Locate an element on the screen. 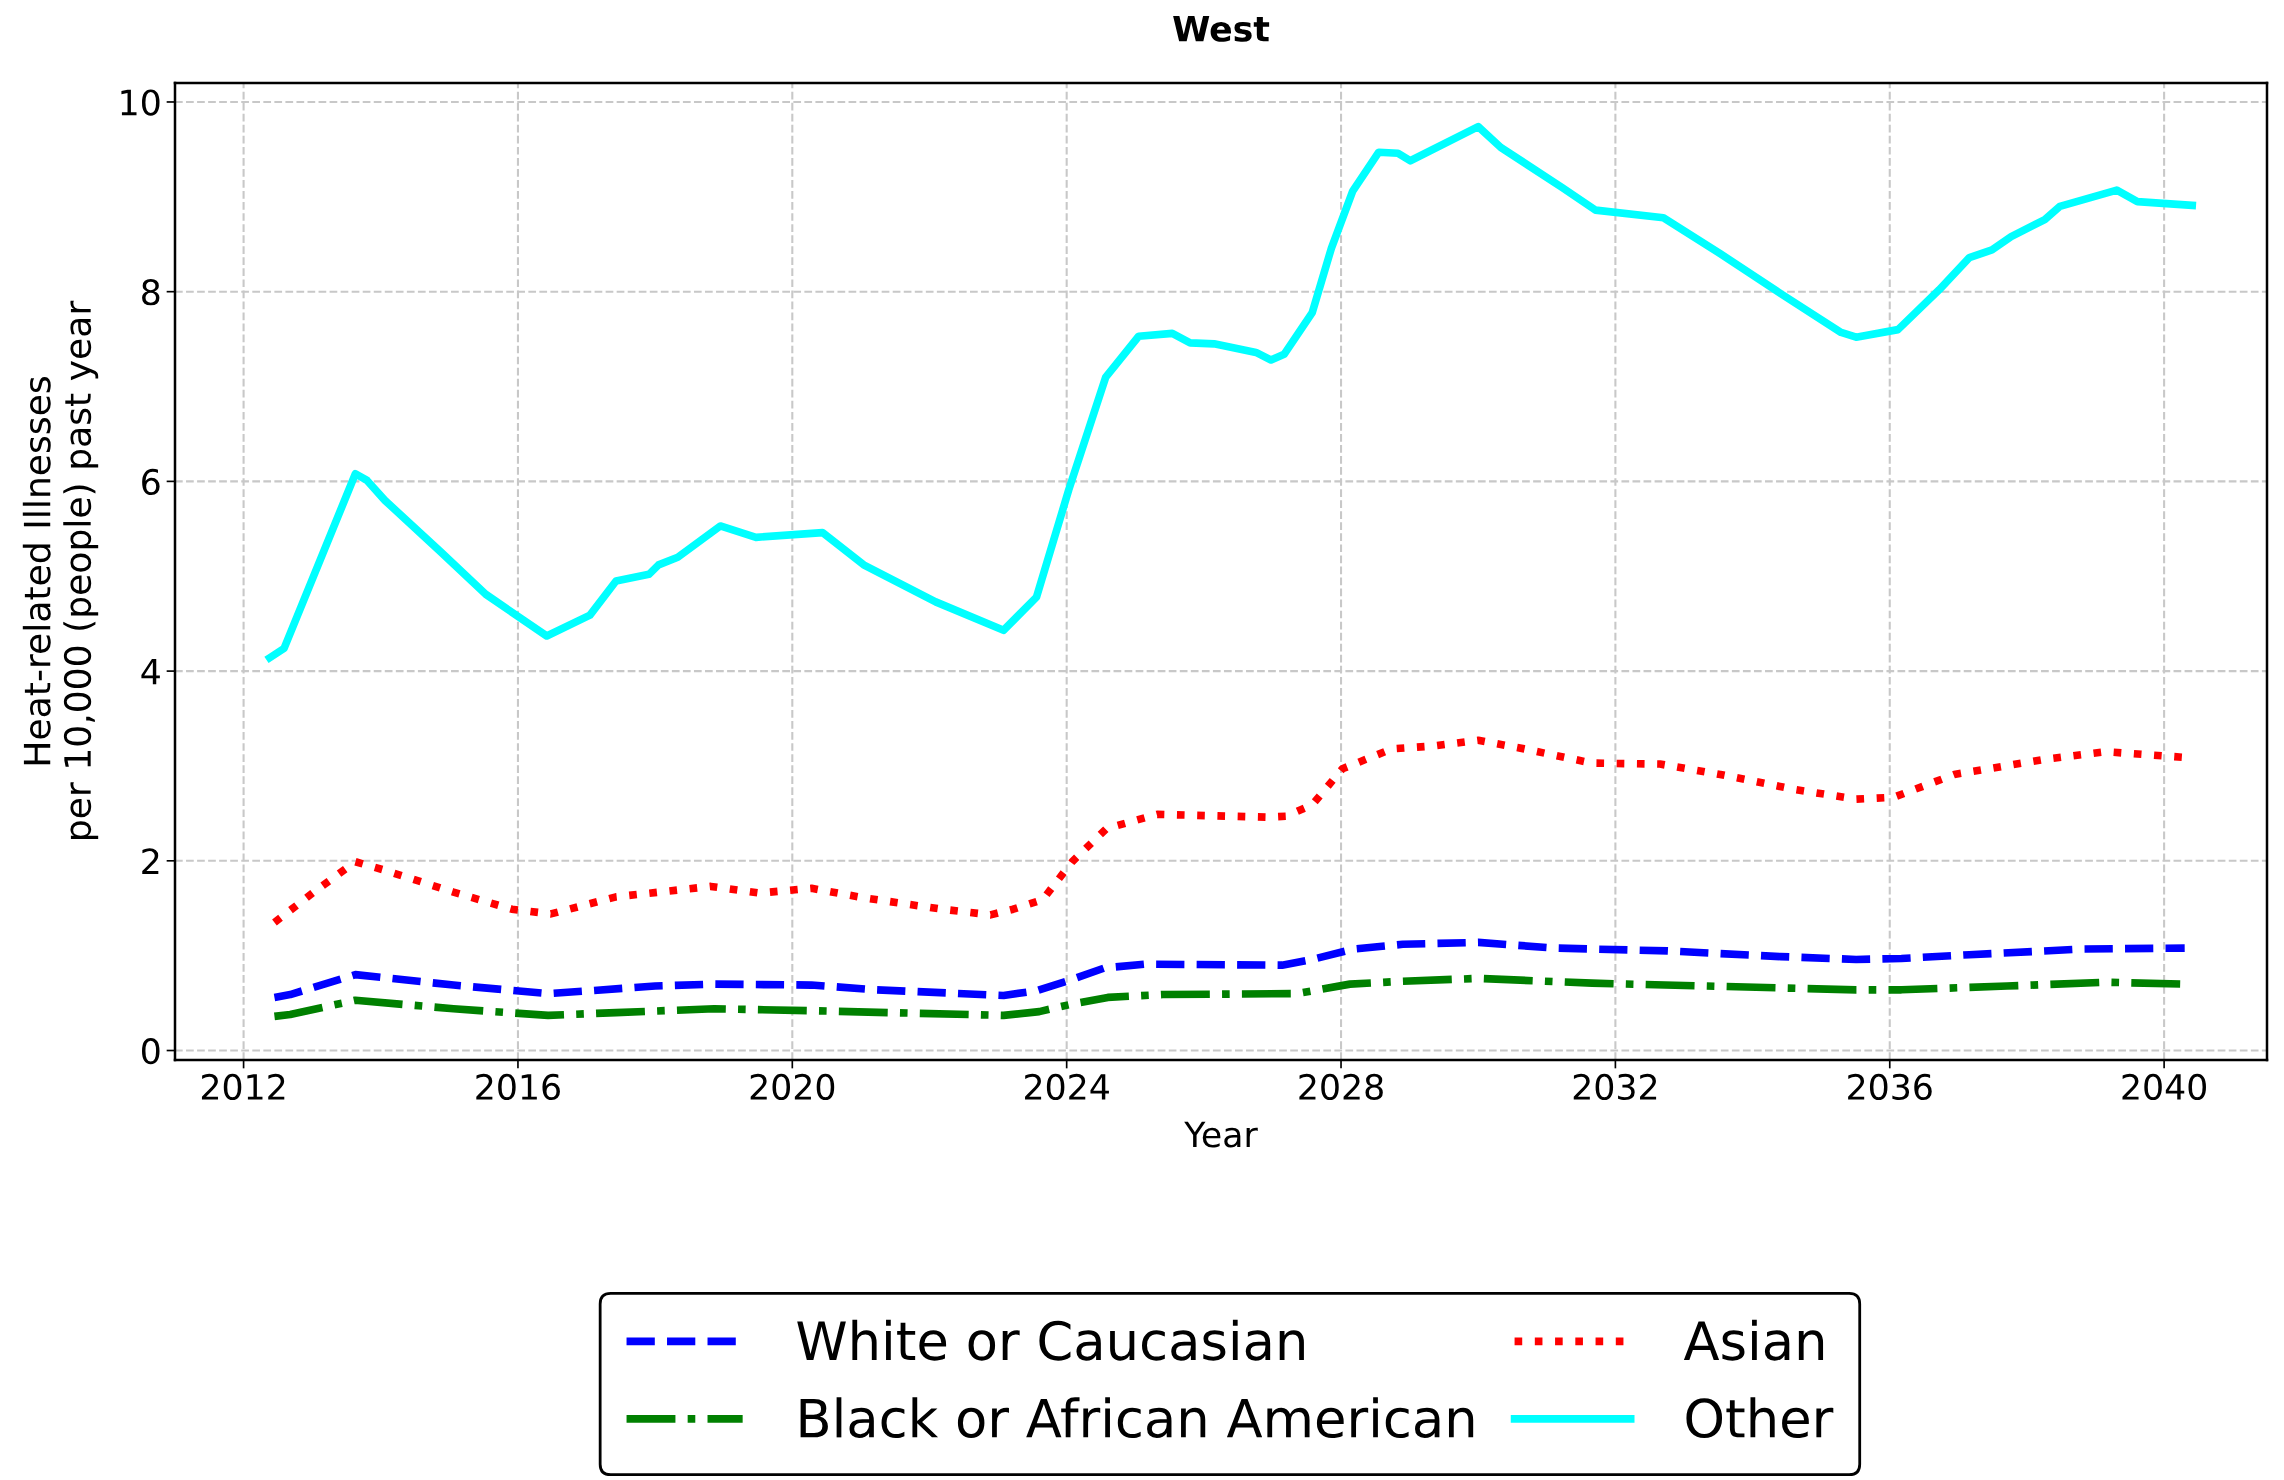 This screenshot has height=1480, width=2284. legend-label: White or Caucasian is located at coordinates (1050, 1340).